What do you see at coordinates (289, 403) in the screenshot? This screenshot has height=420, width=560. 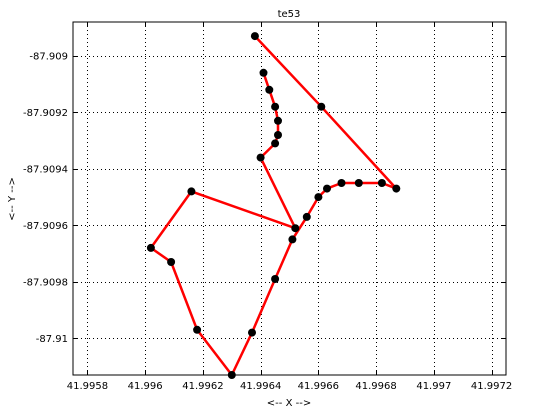 I see `x-axis-label: <-- X -->` at bounding box center [289, 403].